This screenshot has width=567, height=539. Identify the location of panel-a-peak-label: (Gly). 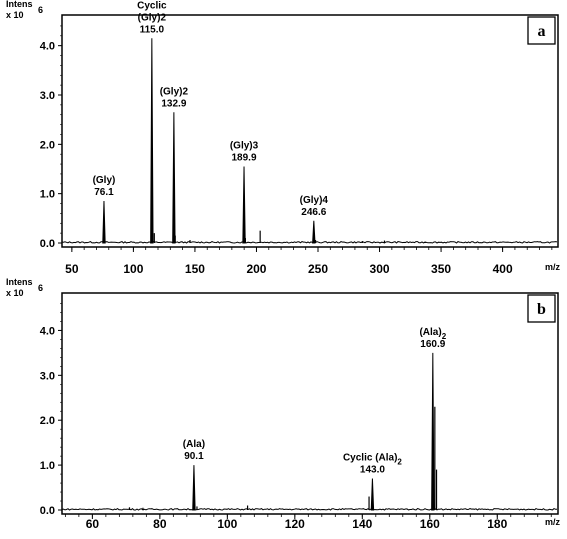
(104, 180).